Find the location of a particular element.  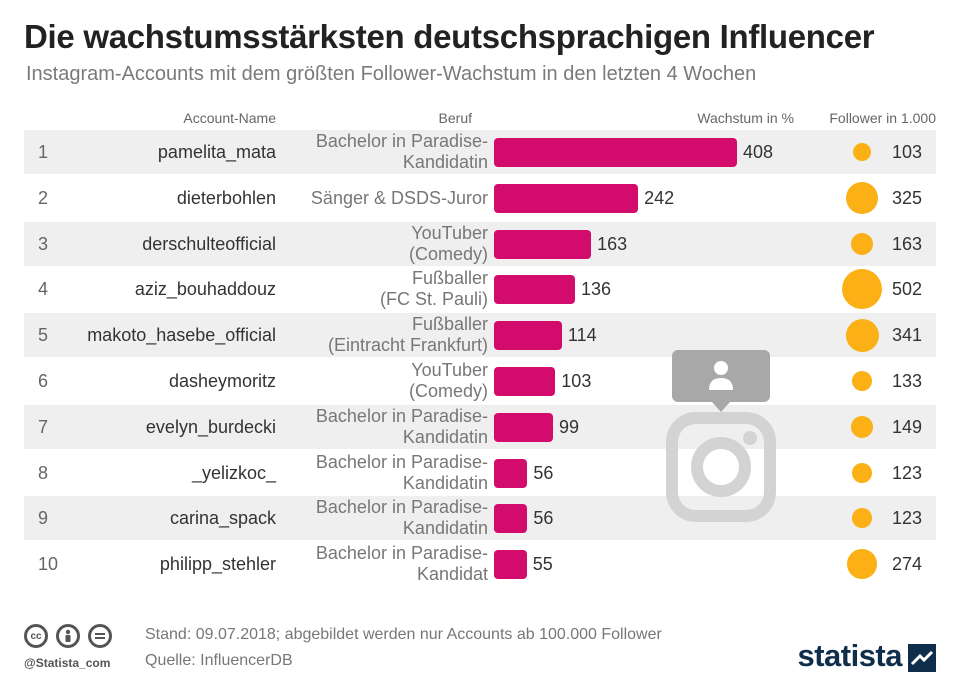

row-beruf-line: (Eintracht Frankfurt) is located at coordinates (407, 345).